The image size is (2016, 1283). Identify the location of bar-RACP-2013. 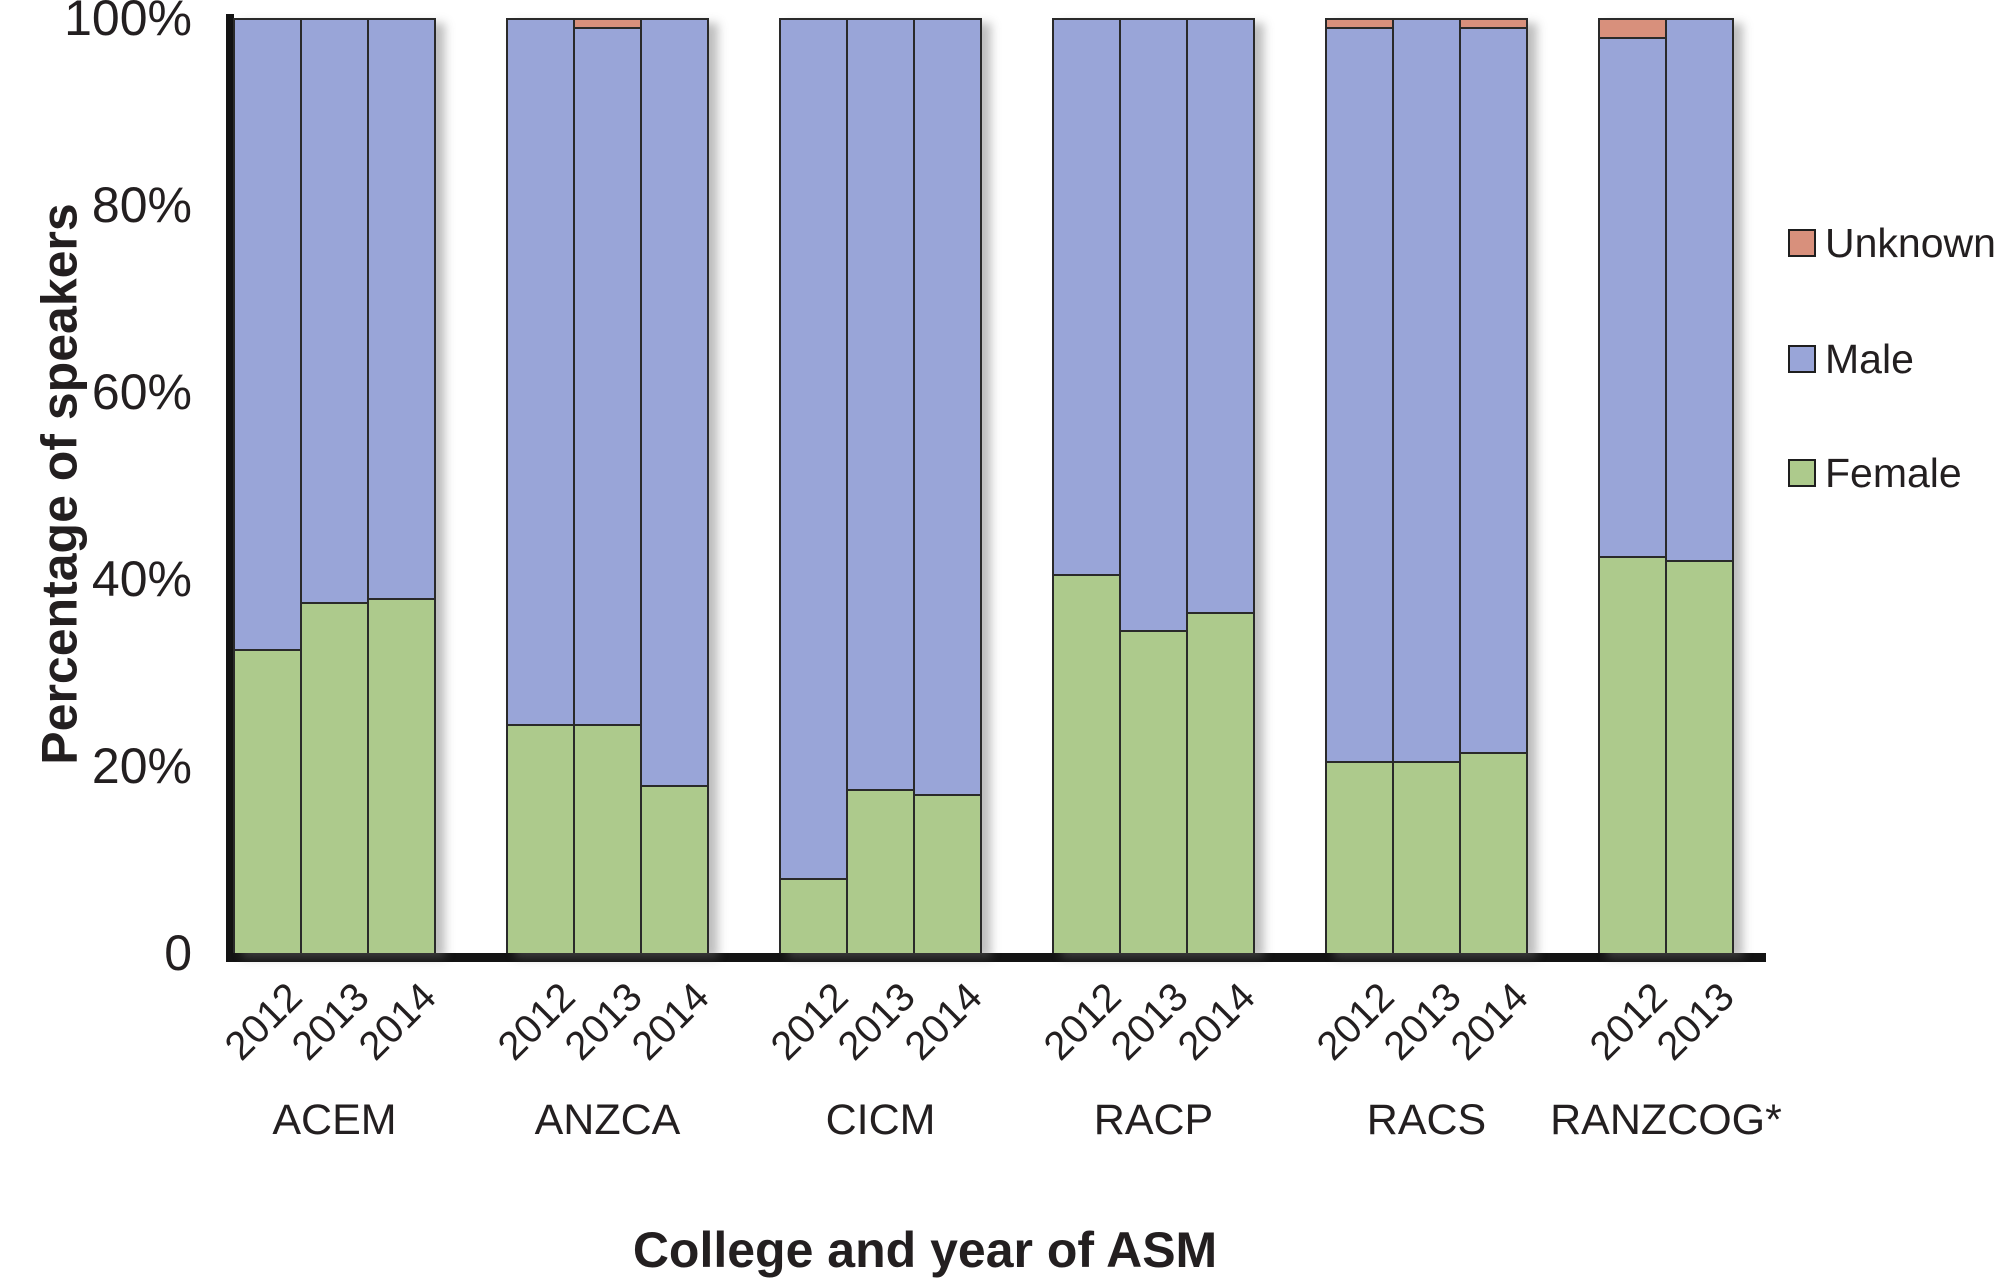
(1153, 485).